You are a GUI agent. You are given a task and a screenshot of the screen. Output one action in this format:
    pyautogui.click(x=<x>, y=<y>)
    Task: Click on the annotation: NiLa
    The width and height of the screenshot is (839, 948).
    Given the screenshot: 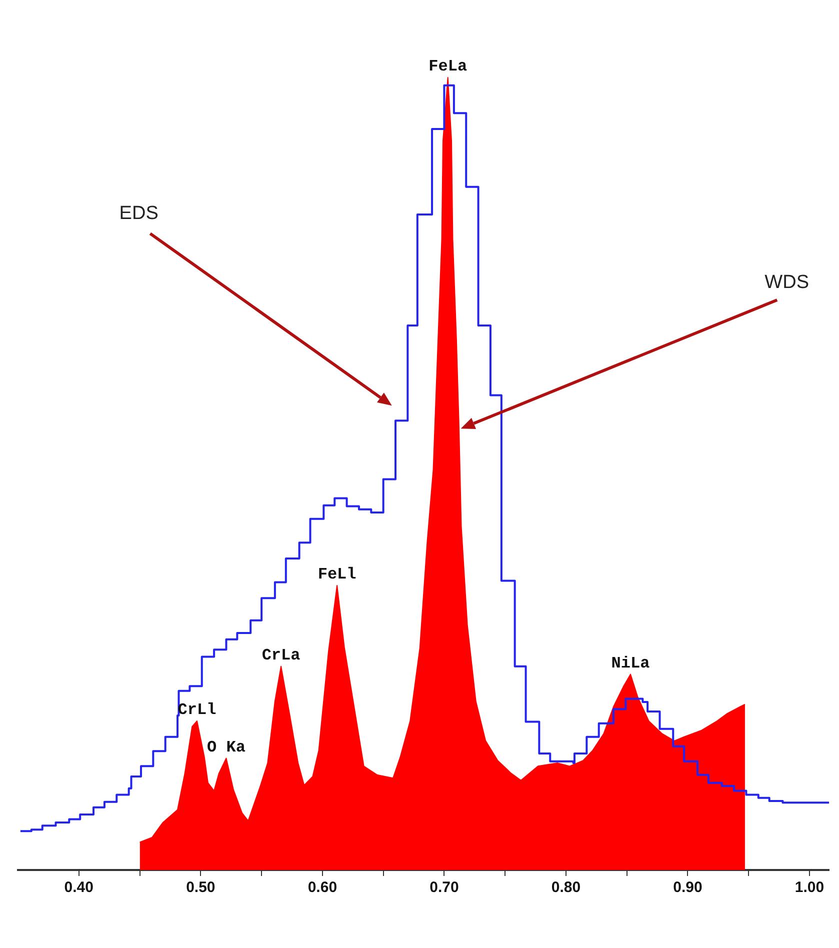 What is the action you would take?
    pyautogui.click(x=630, y=663)
    